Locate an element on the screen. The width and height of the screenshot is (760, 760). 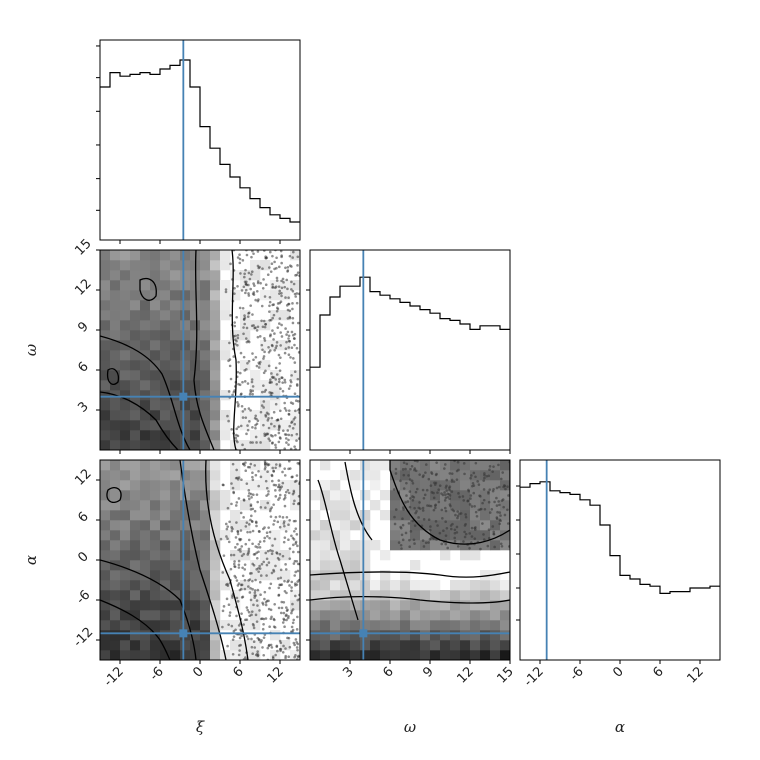
xtick-label-xi: 0 is located at coordinates (198, 672).